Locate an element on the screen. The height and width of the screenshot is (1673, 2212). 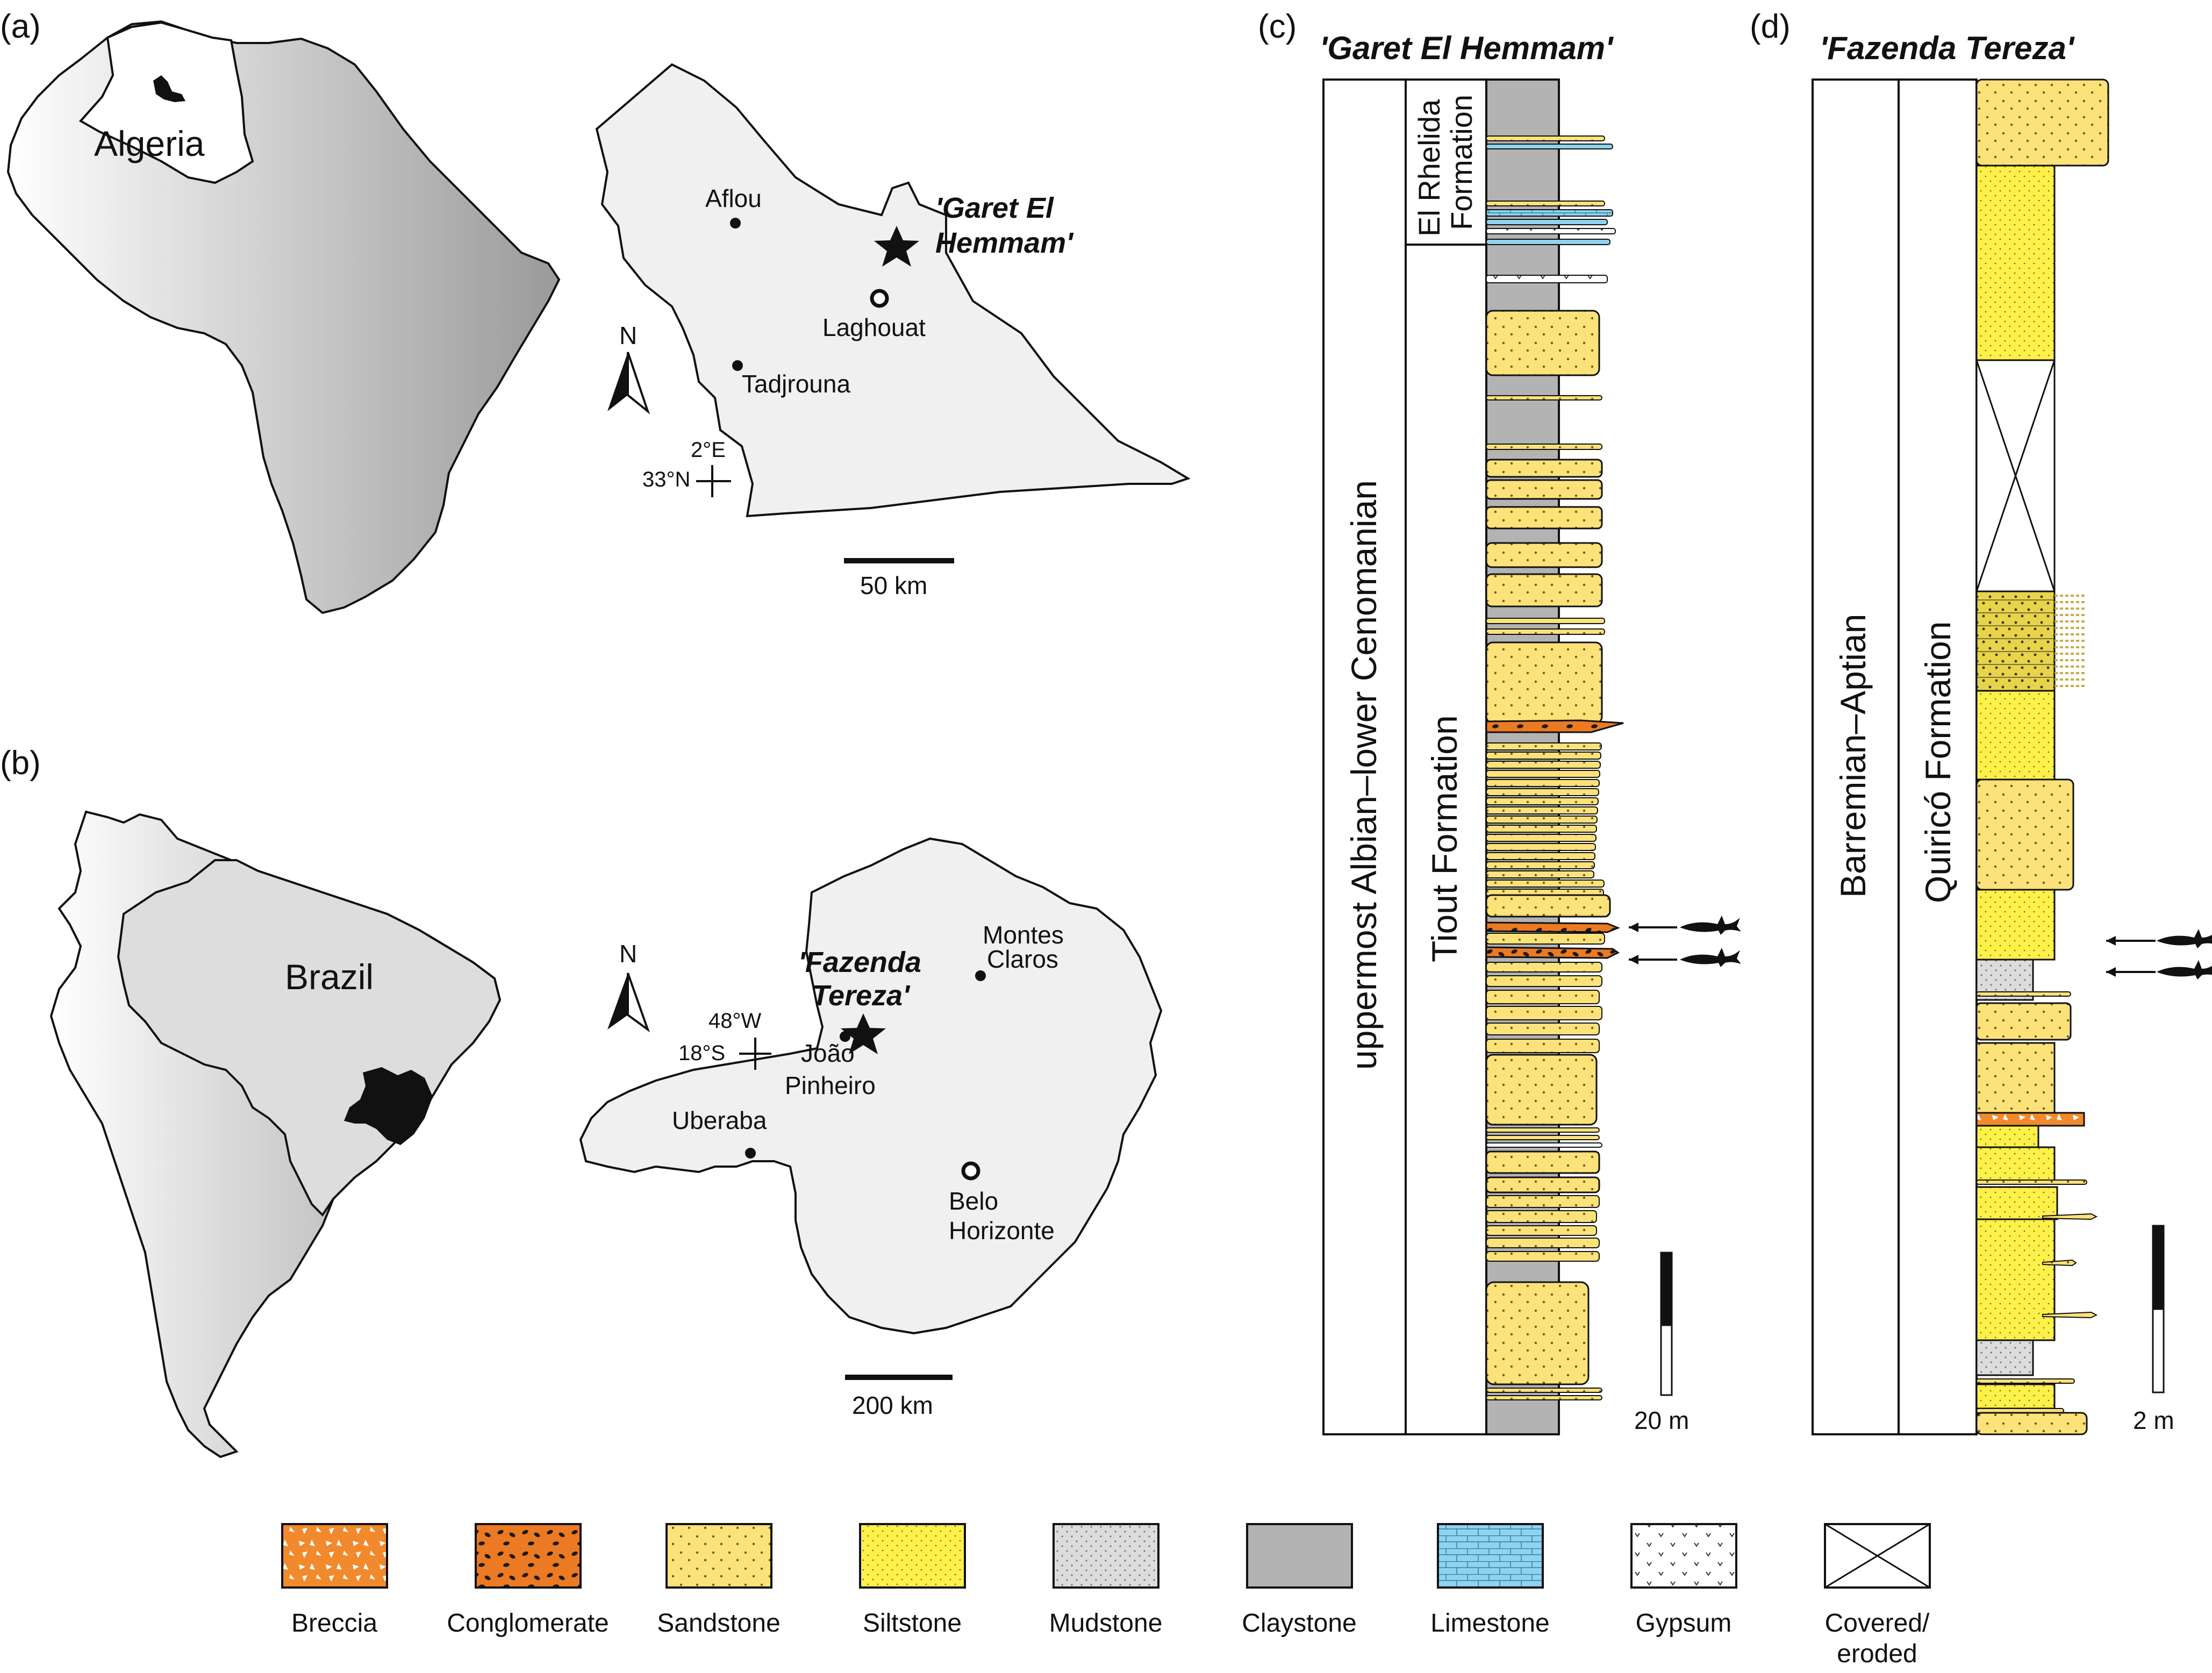
minas-gerais-region is located at coordinates (871, 1086).